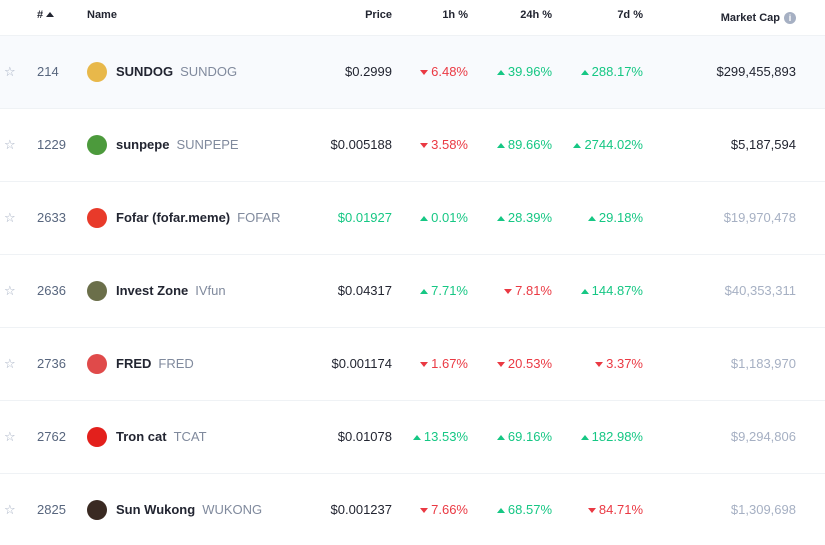  Describe the element at coordinates (760, 290) in the screenshot. I see `market-cap-cell: $40,353,311` at that location.